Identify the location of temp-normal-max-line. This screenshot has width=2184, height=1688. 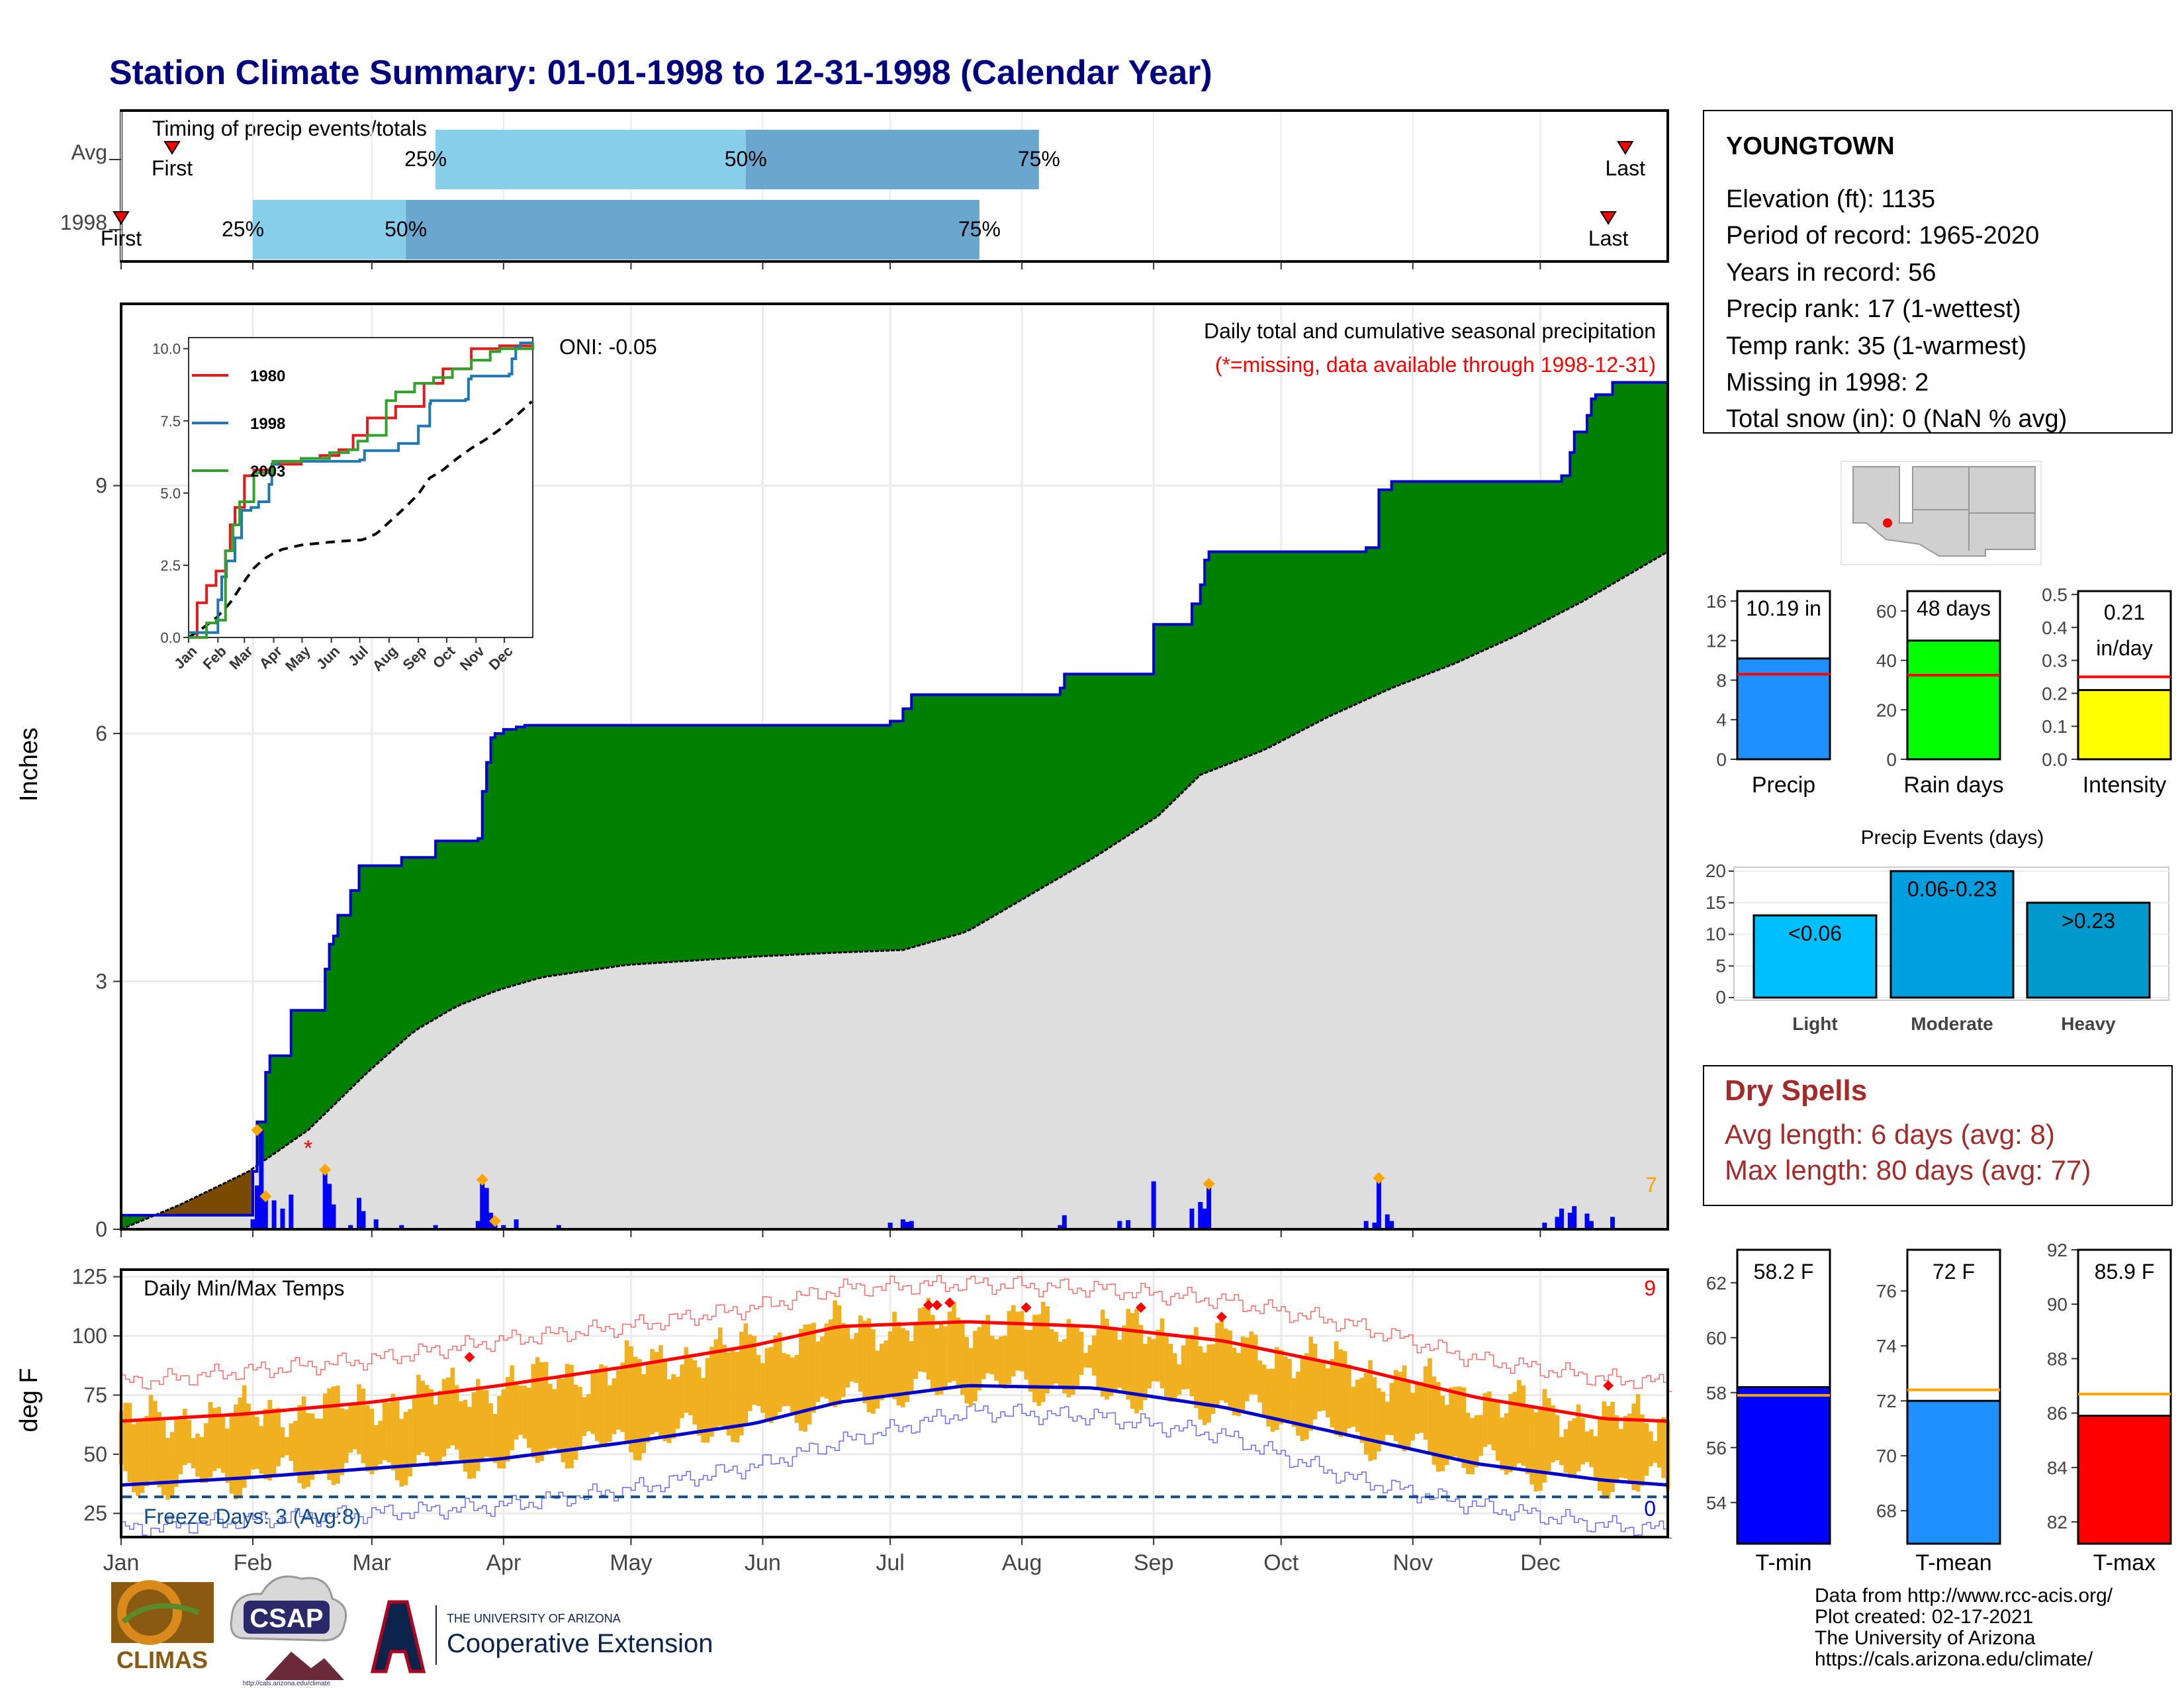
(894, 1371).